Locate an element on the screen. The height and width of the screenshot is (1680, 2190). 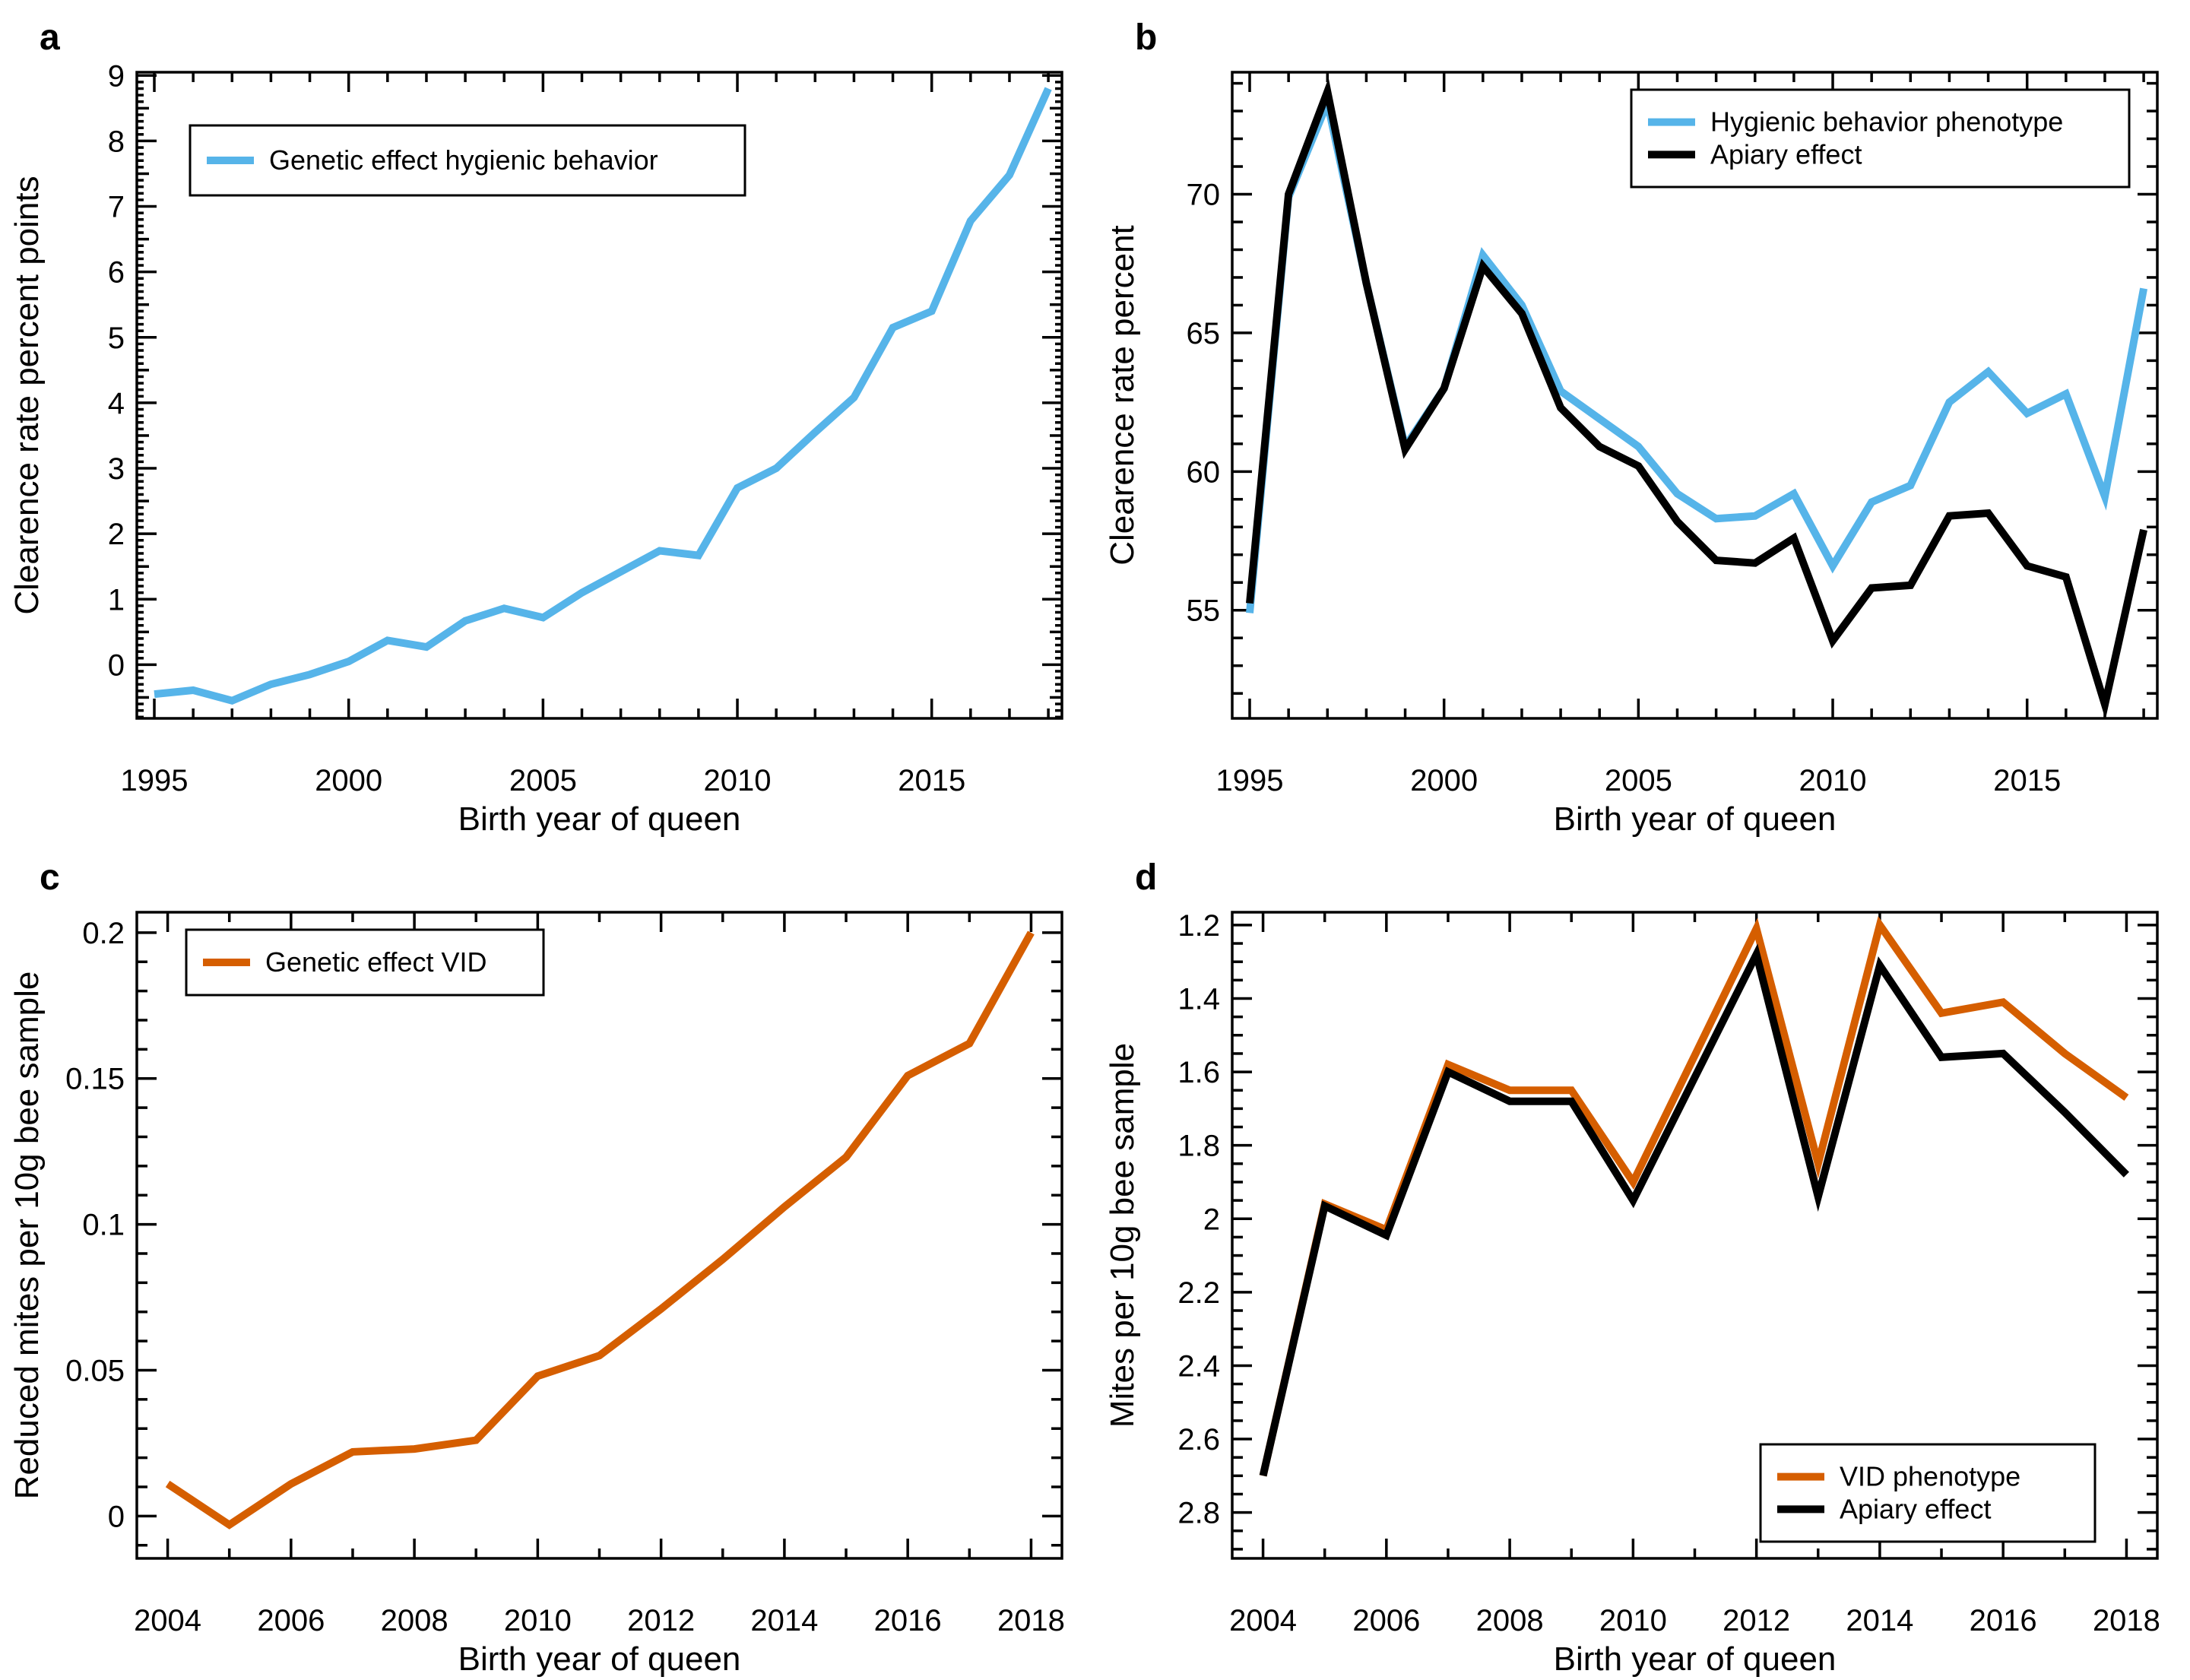
y-tick-label: 0.15 is located at coordinates (95, 1079).